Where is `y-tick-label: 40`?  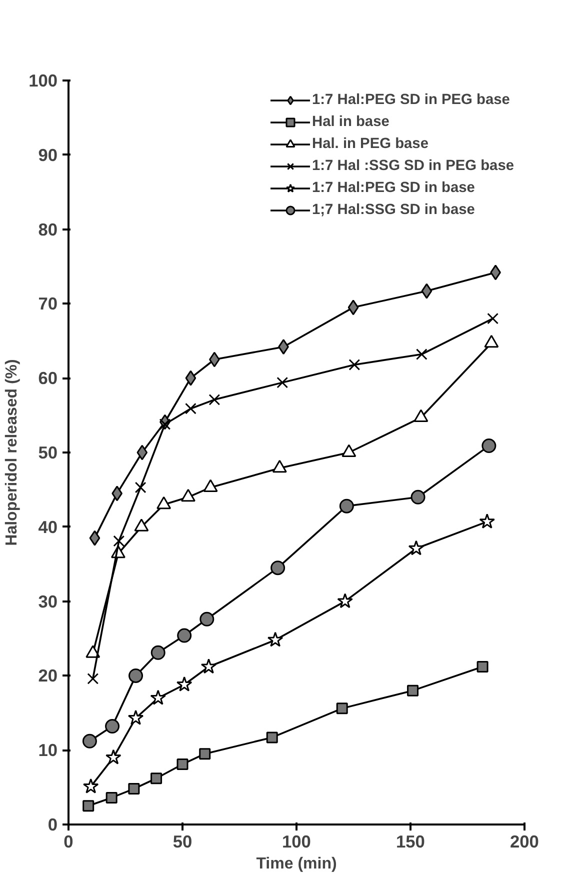 y-tick-label: 40 is located at coordinates (48, 526).